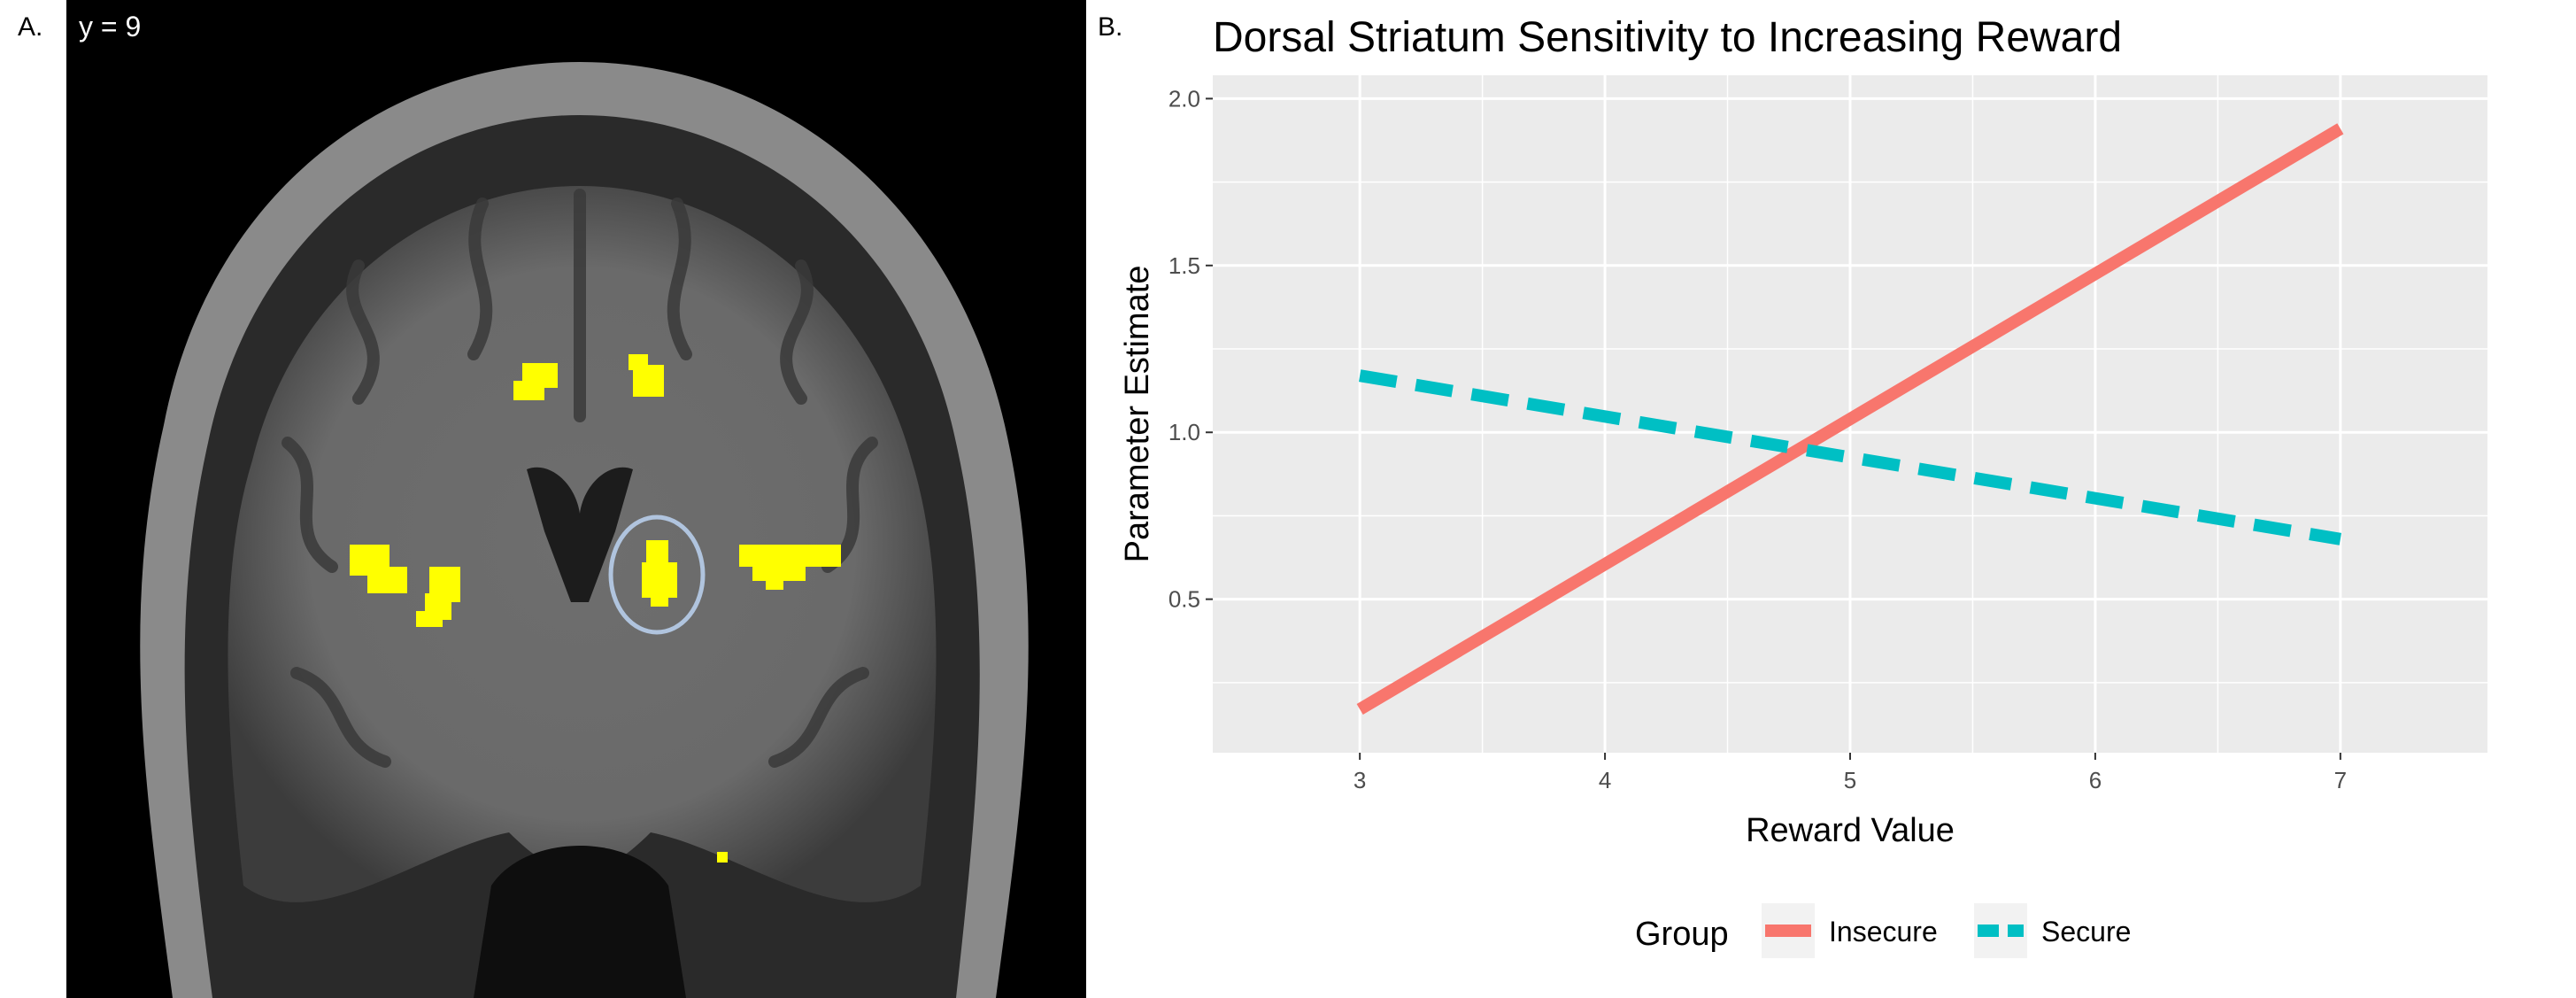  What do you see at coordinates (30, 27) in the screenshot?
I see `panel-a-label: A.` at bounding box center [30, 27].